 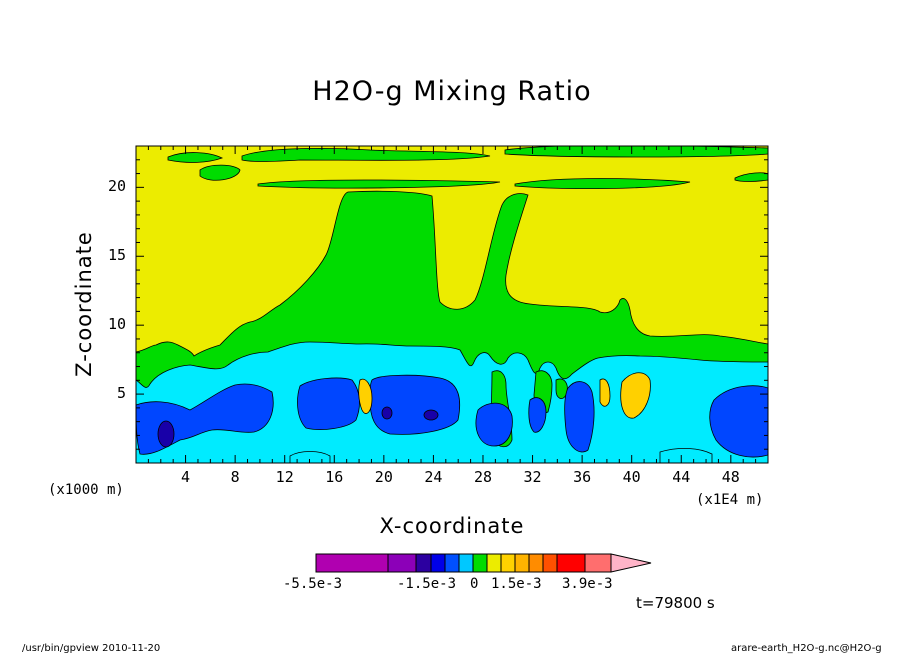 I want to click on x-tick-label: 8, so click(x=235, y=477).